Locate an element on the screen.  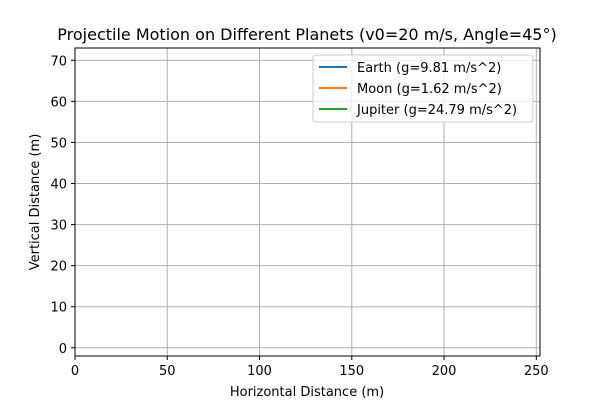
y-tick-label: 50 is located at coordinates (58, 143).